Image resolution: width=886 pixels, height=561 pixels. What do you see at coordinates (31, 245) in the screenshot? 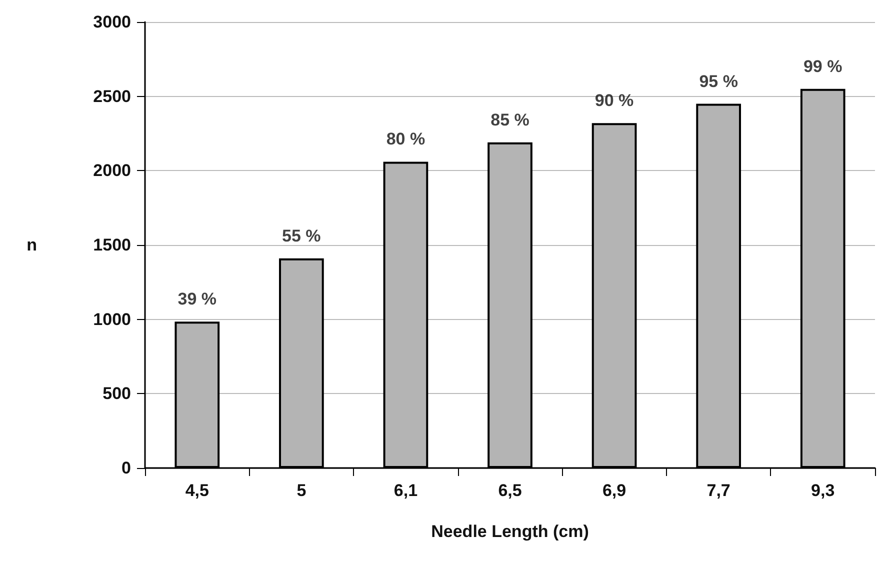
I see `y-axis-title: n` at bounding box center [31, 245].